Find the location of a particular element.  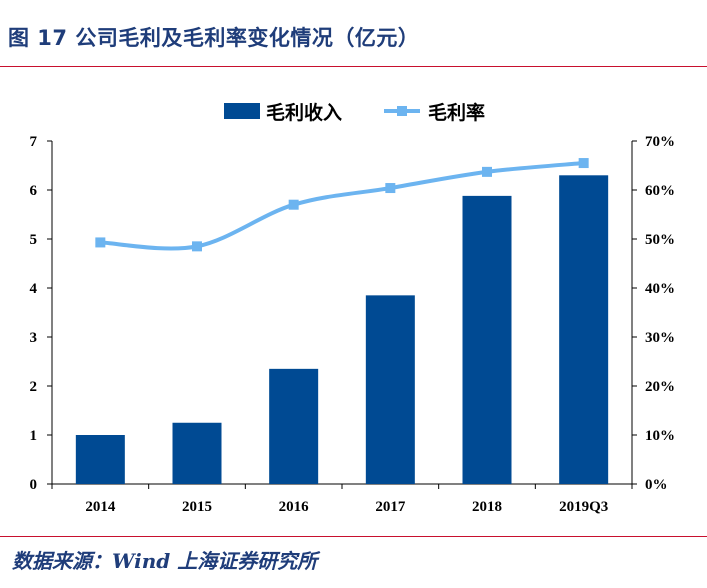

source-note: 数据来源：Wind 上海证券研究所 is located at coordinates (165, 561).